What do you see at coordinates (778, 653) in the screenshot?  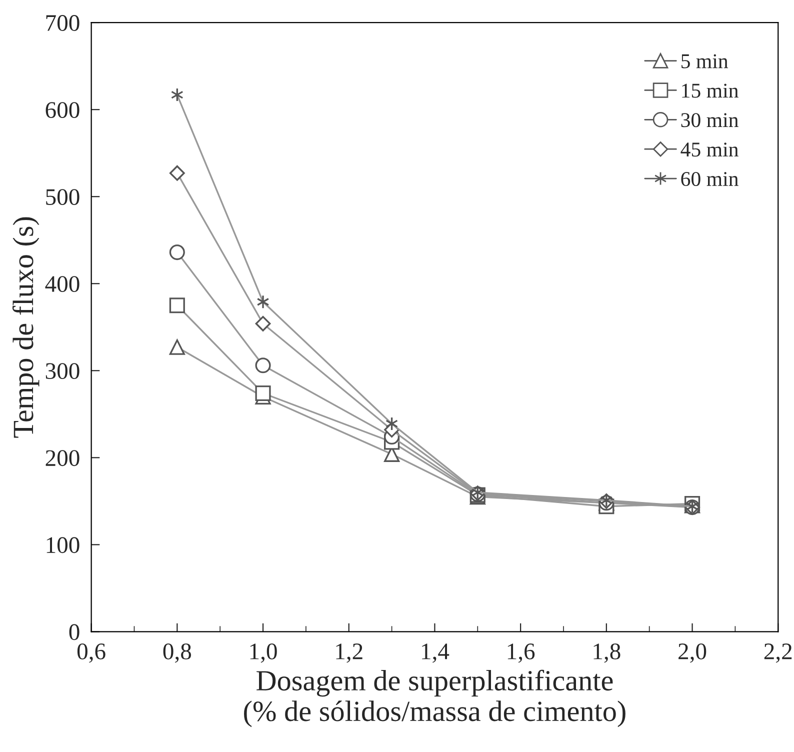 I see `x-tick-label: 2,2` at bounding box center [778, 653].